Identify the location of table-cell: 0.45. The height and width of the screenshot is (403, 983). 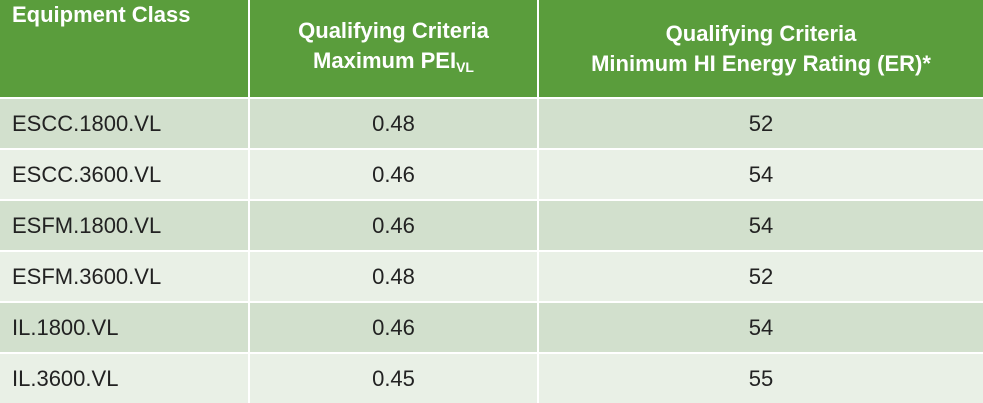
(393, 378).